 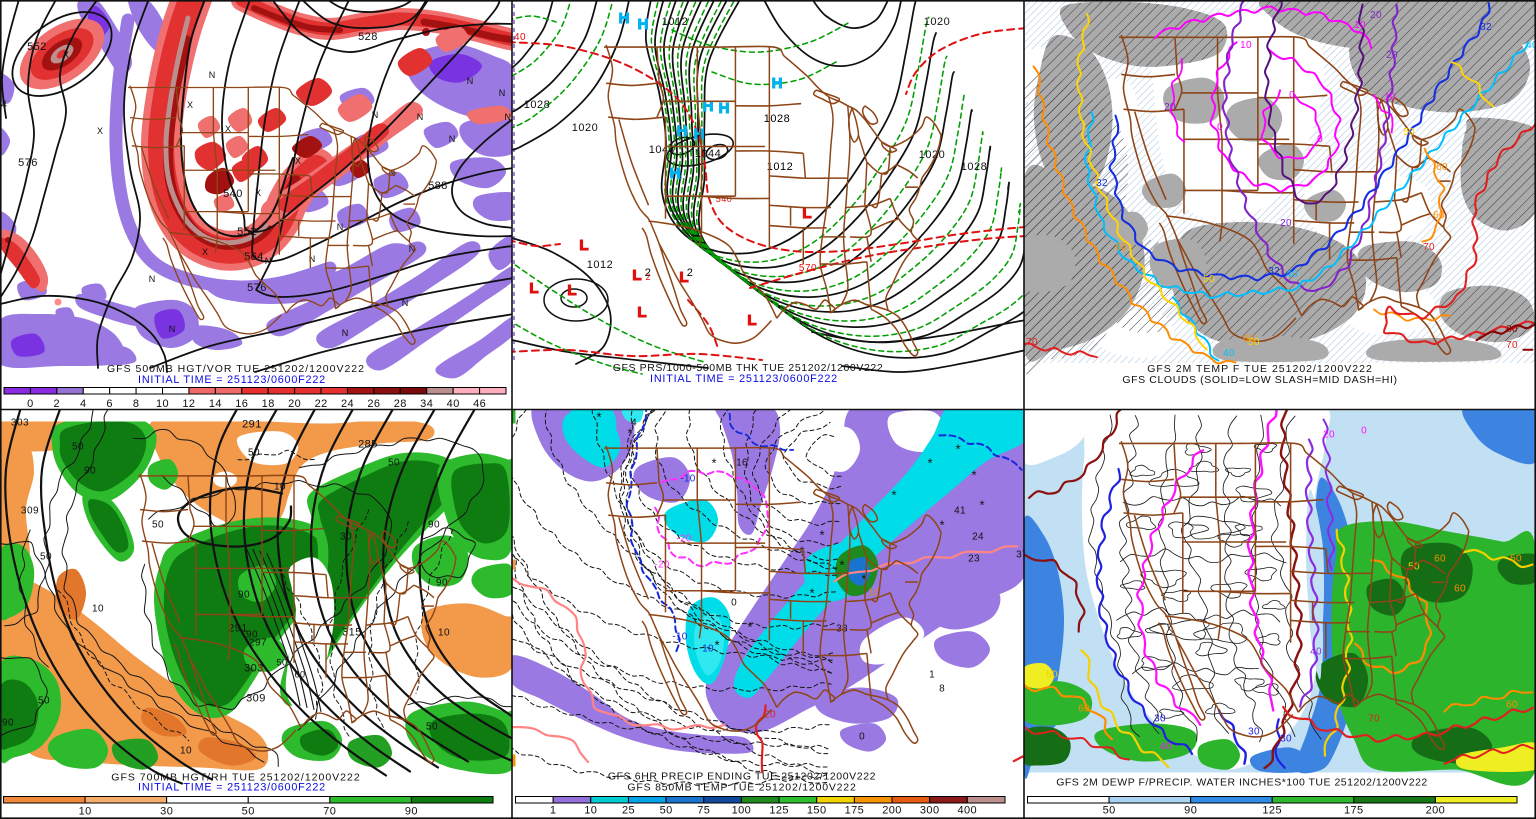 What do you see at coordinates (368, 37) in the screenshot?
I see `svg-text: 528` at bounding box center [368, 37].